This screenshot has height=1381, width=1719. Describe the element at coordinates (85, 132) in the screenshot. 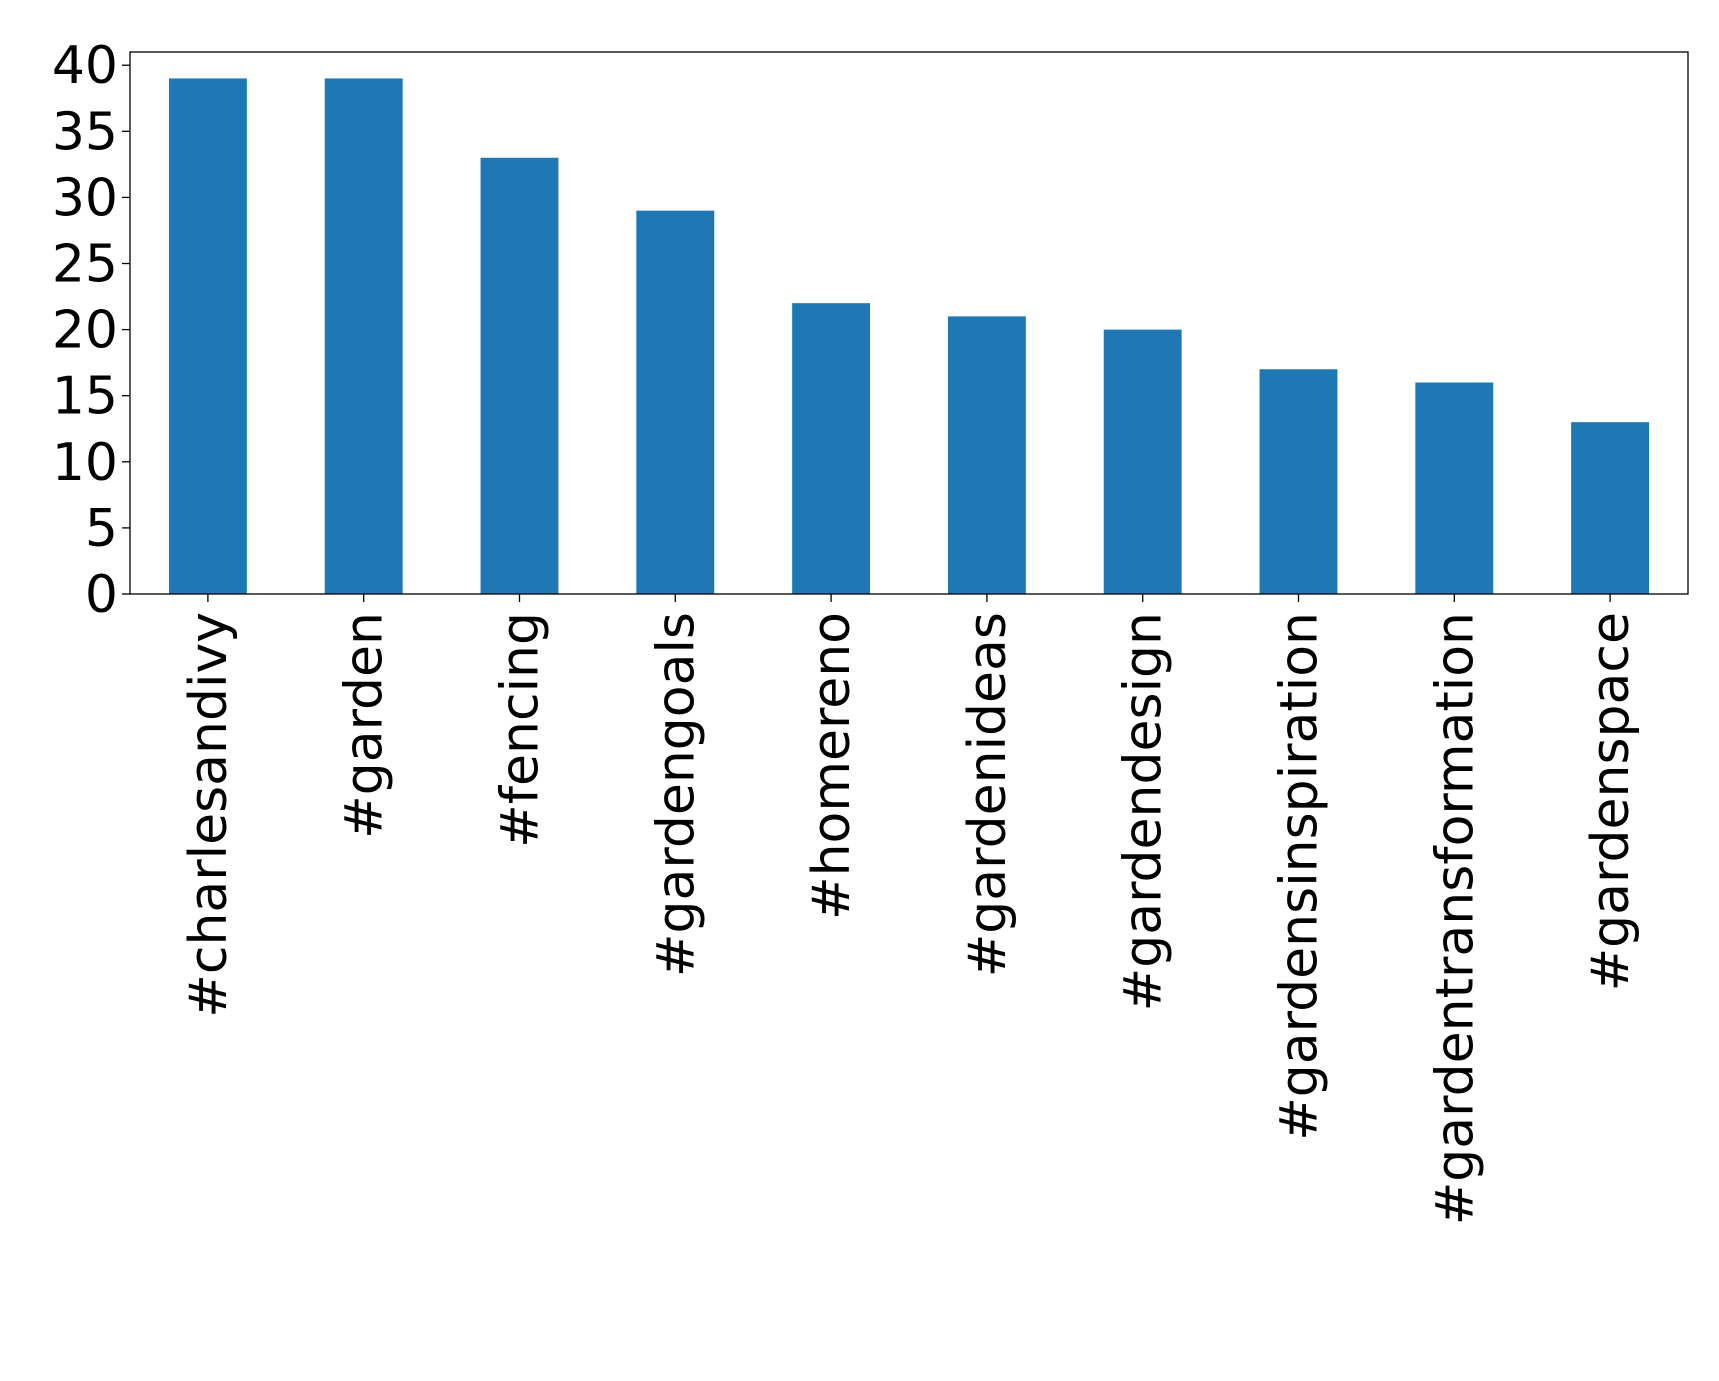

I see `y-tick-label: 35` at that location.